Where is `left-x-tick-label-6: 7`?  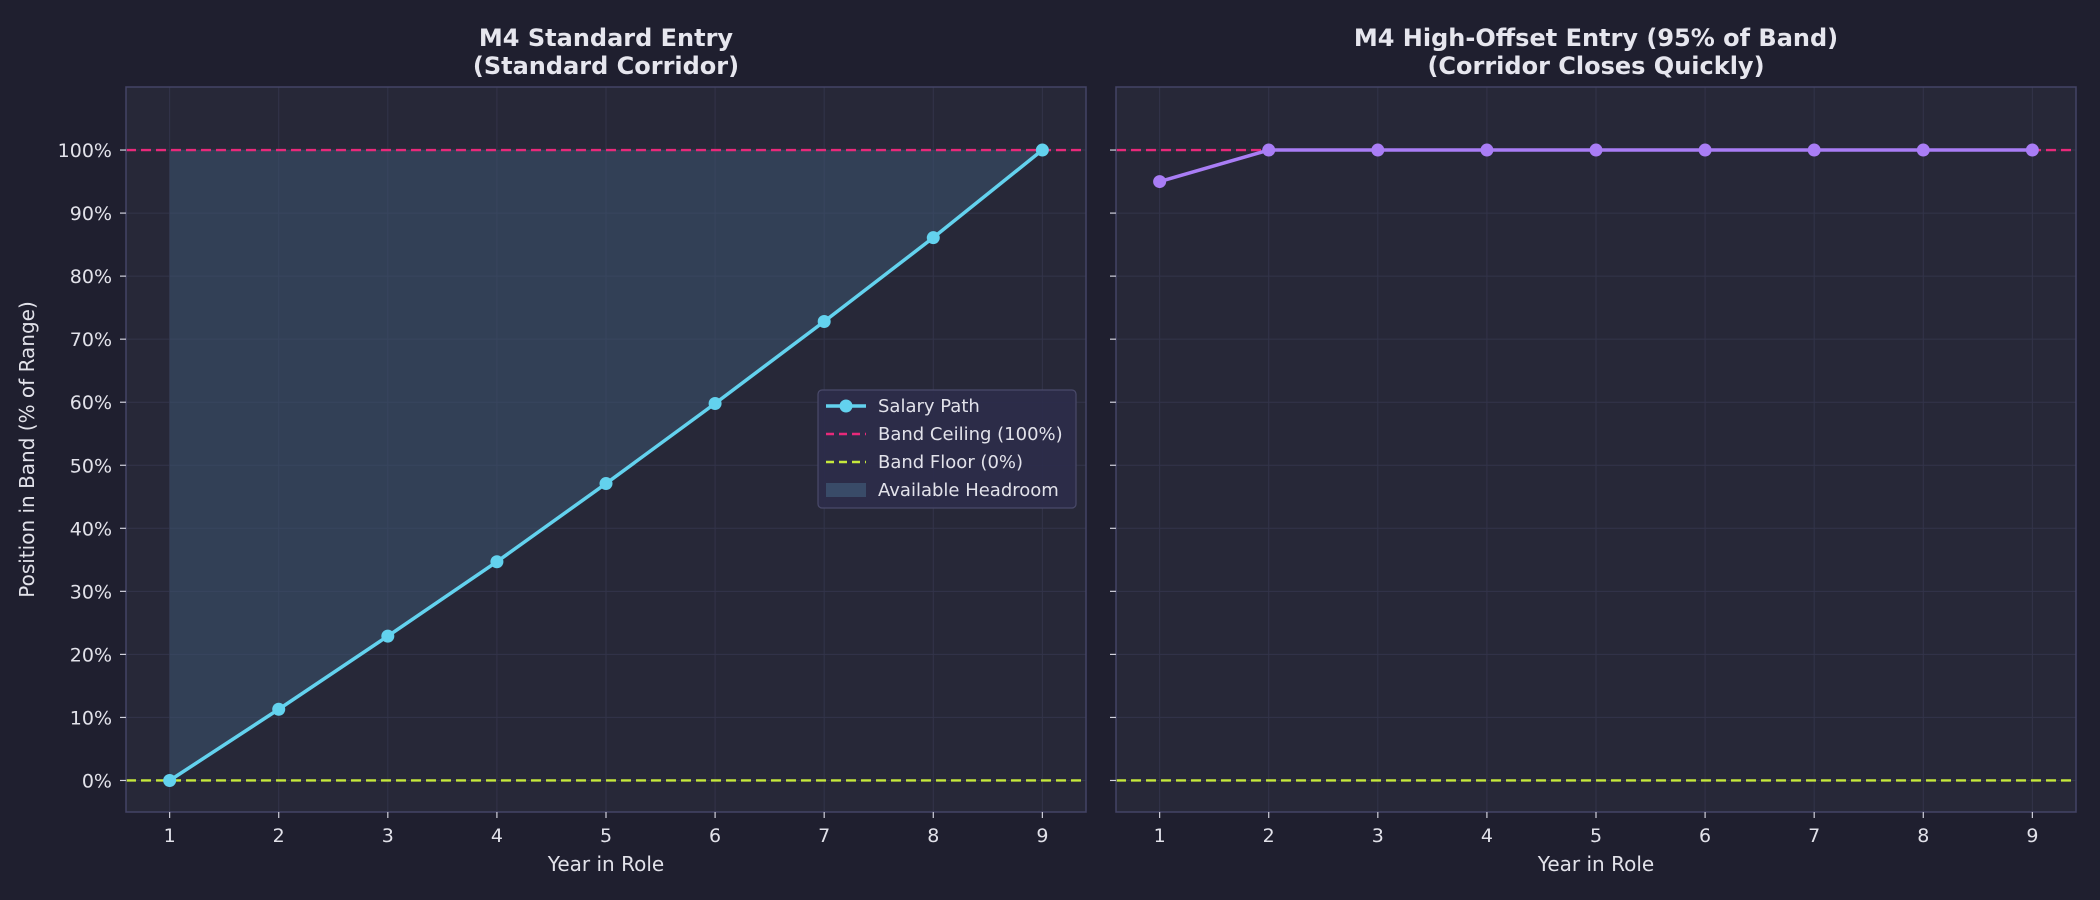 left-x-tick-label-6: 7 is located at coordinates (824, 836).